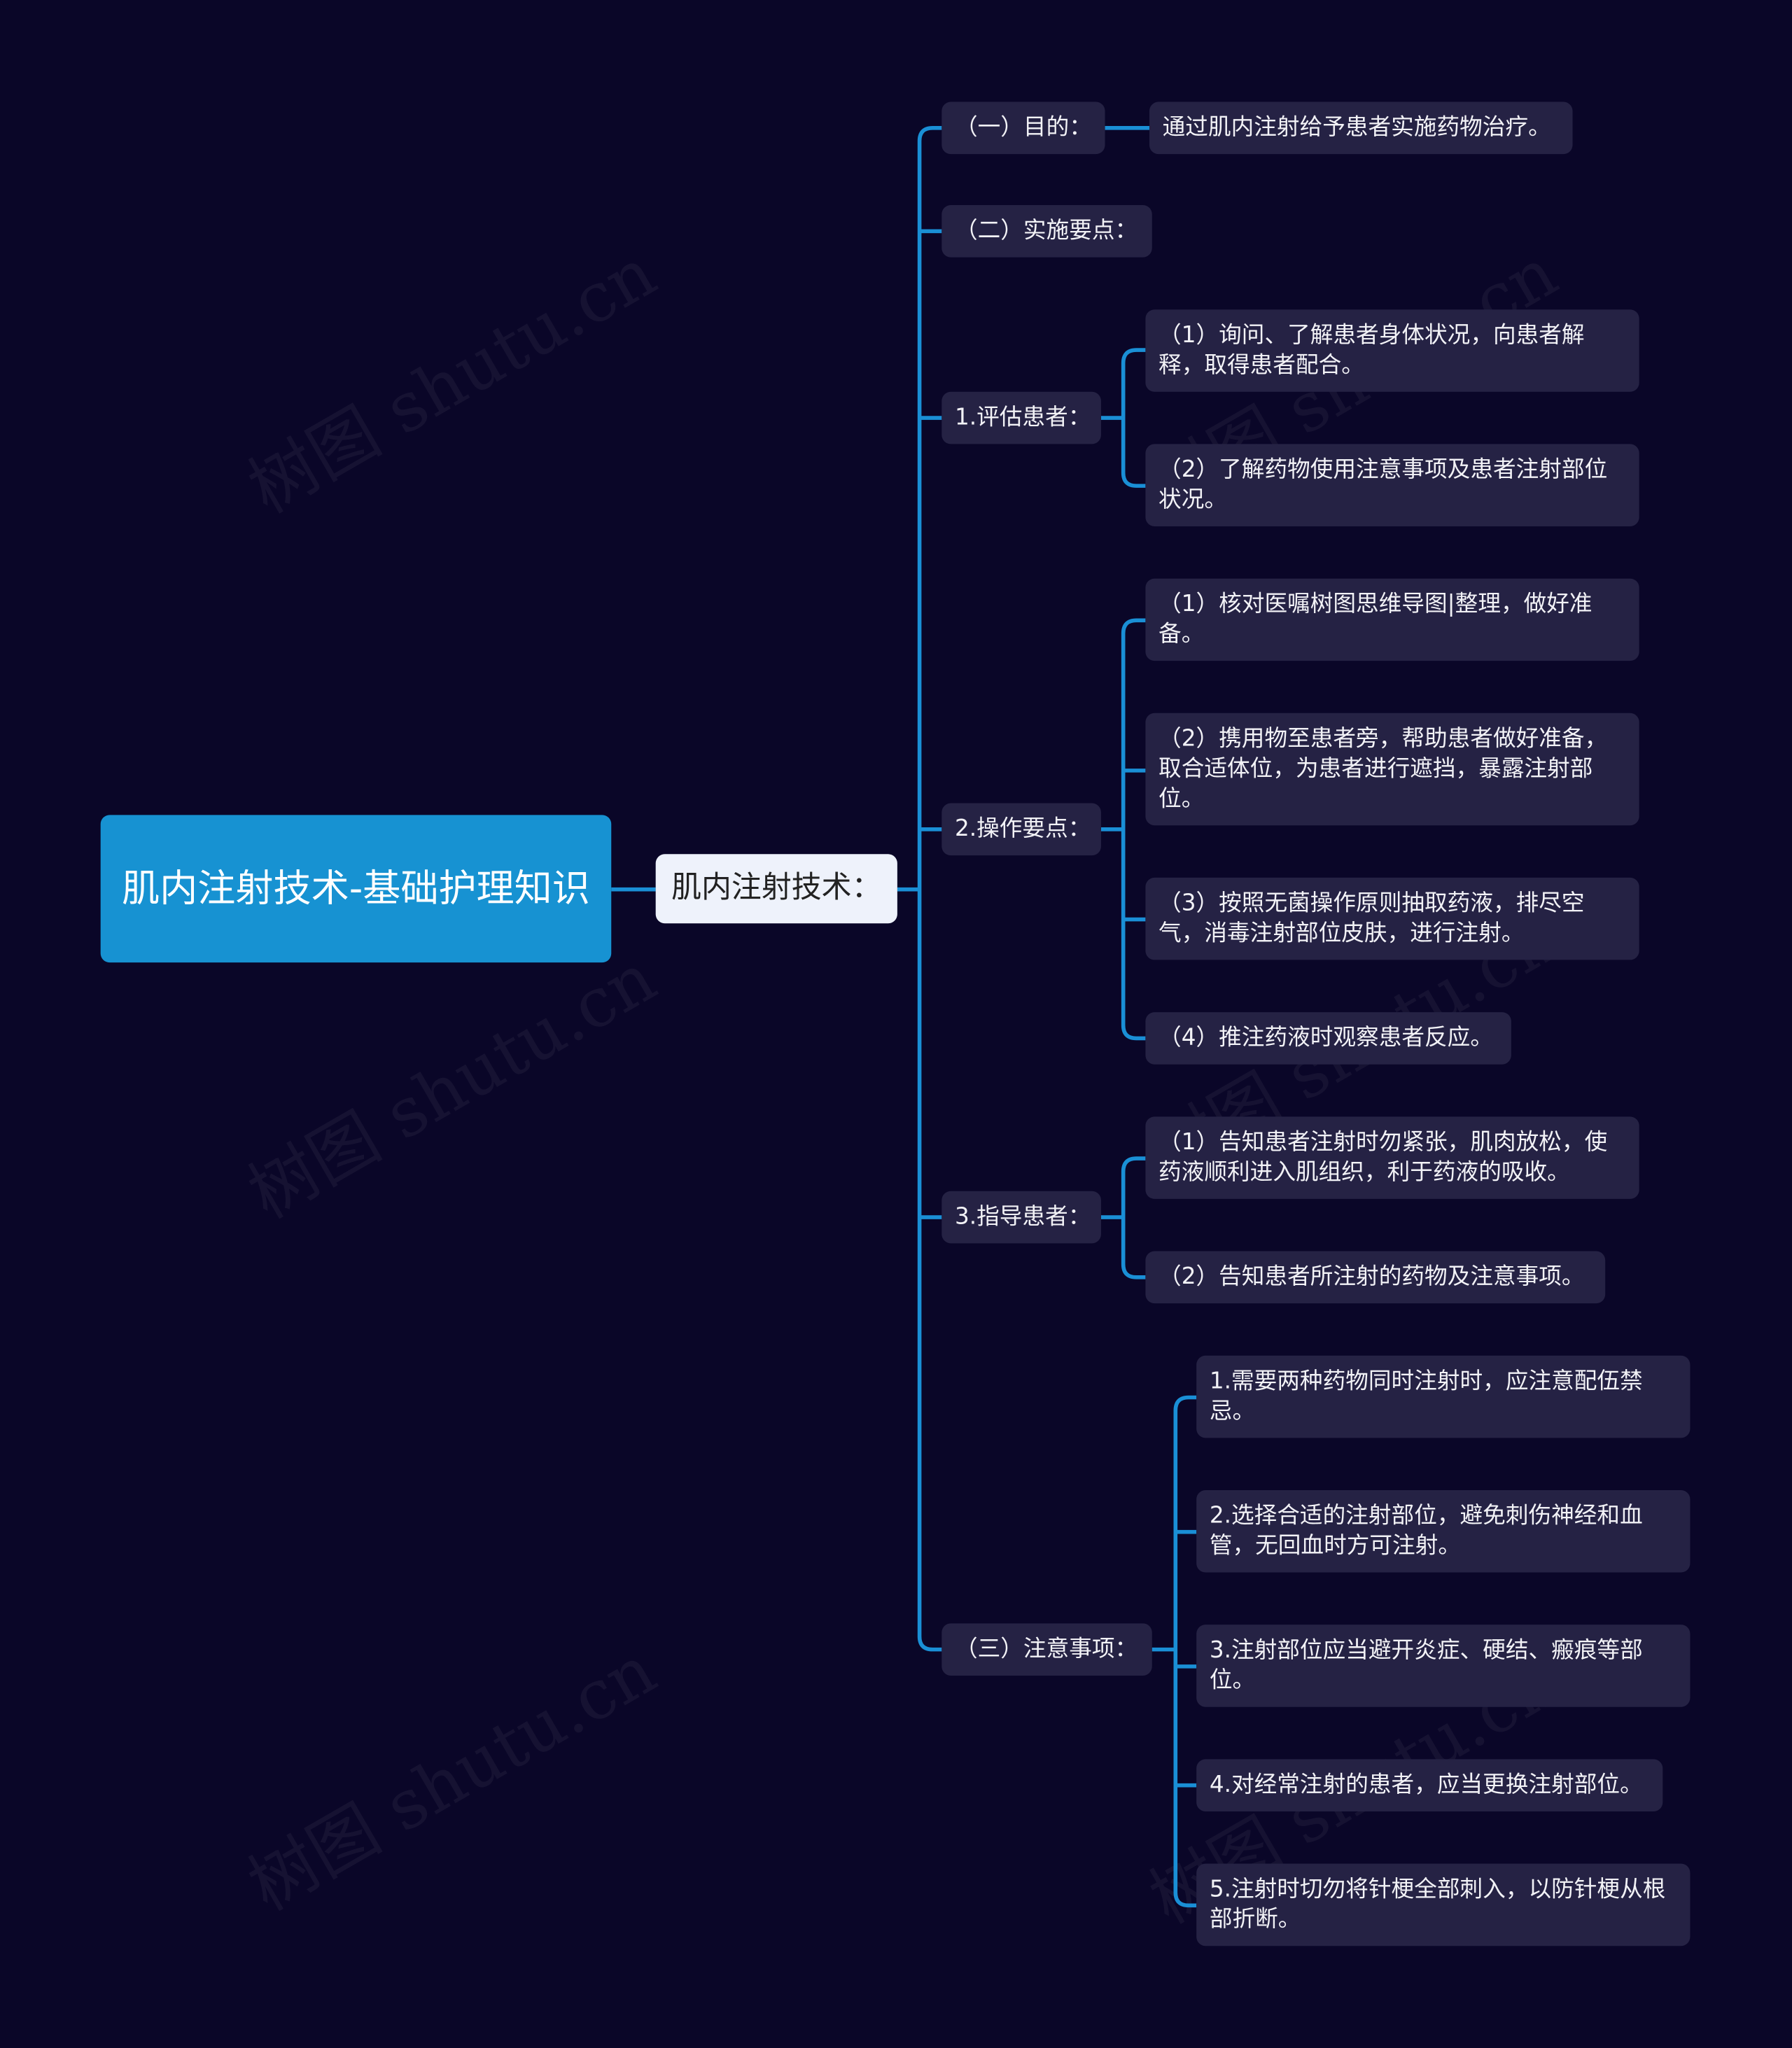 The width and height of the screenshot is (1792, 2048). I want to click on root-node: 肌内注射技术-基础护理知识, so click(356, 889).